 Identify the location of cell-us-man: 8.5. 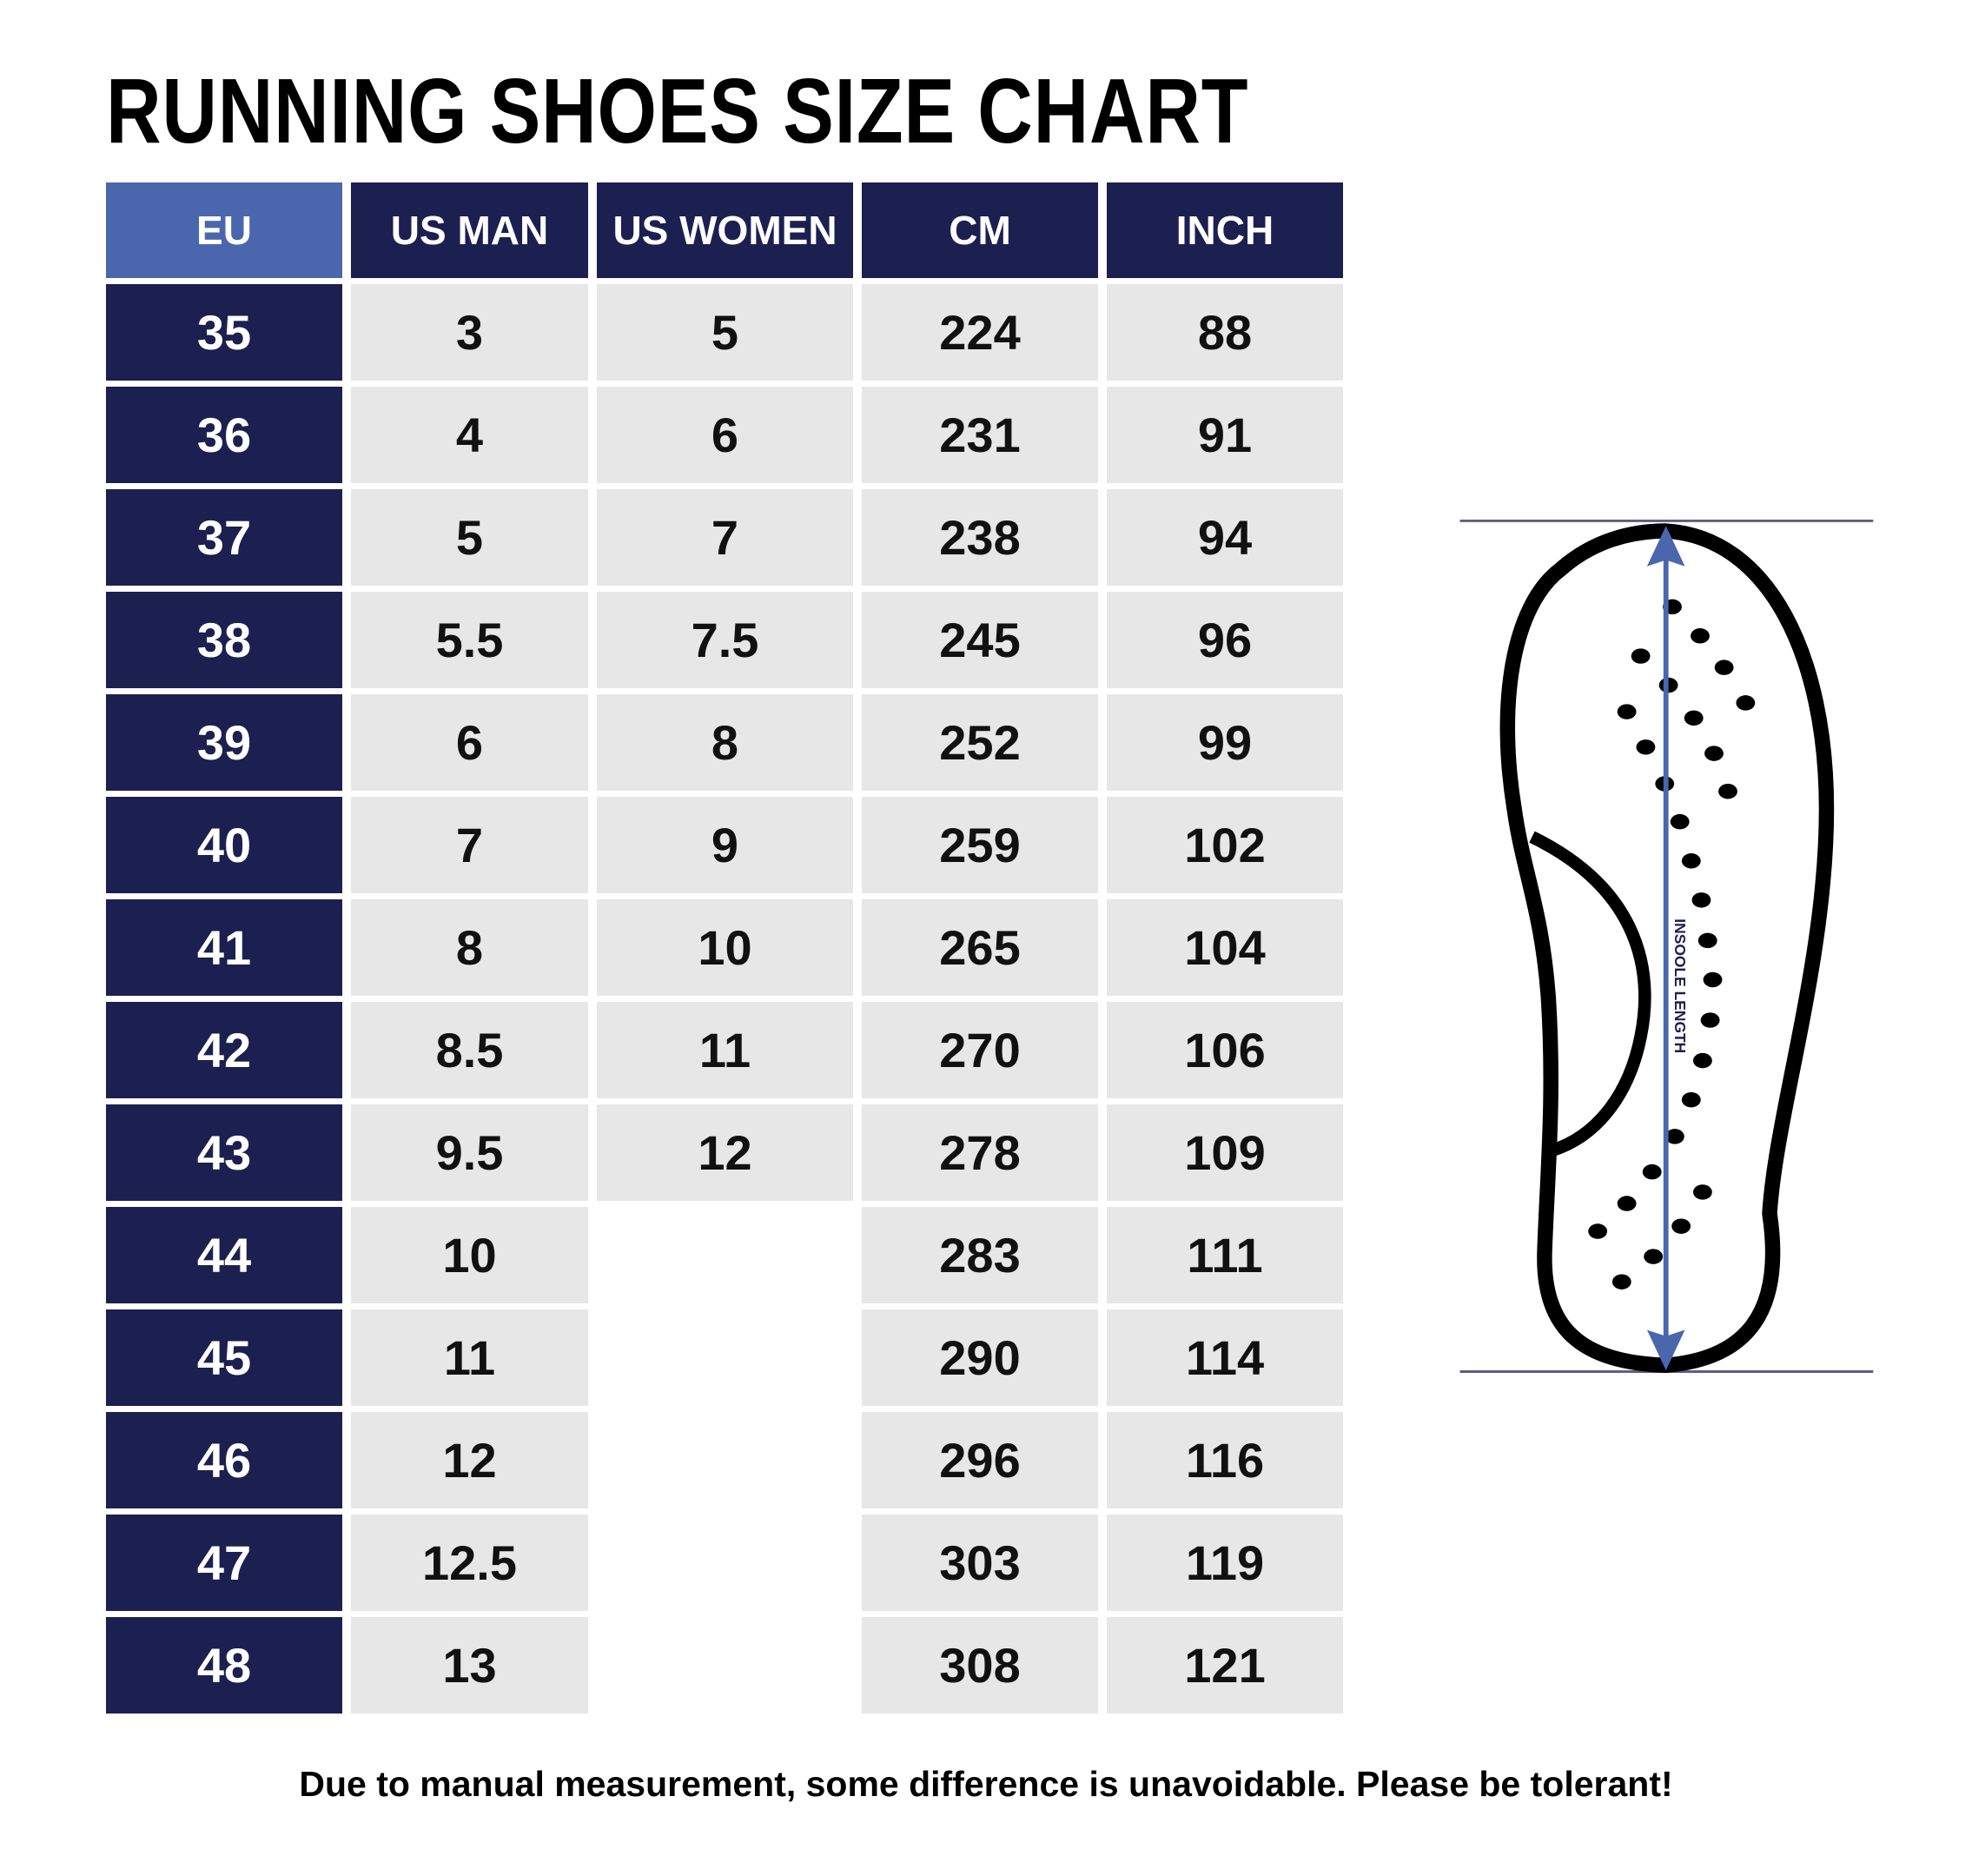
(469, 1050).